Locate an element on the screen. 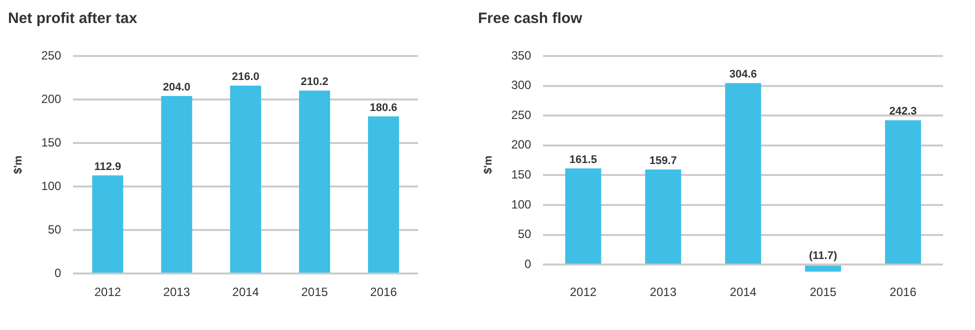  data-label: 304.6 is located at coordinates (743, 74).